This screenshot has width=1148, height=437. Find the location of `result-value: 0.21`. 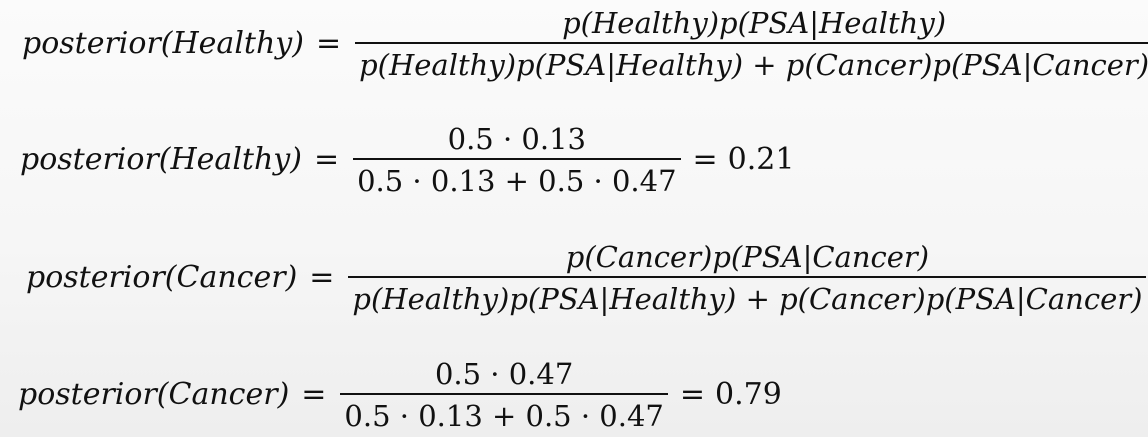

result-value: 0.21 is located at coordinates (761, 160).